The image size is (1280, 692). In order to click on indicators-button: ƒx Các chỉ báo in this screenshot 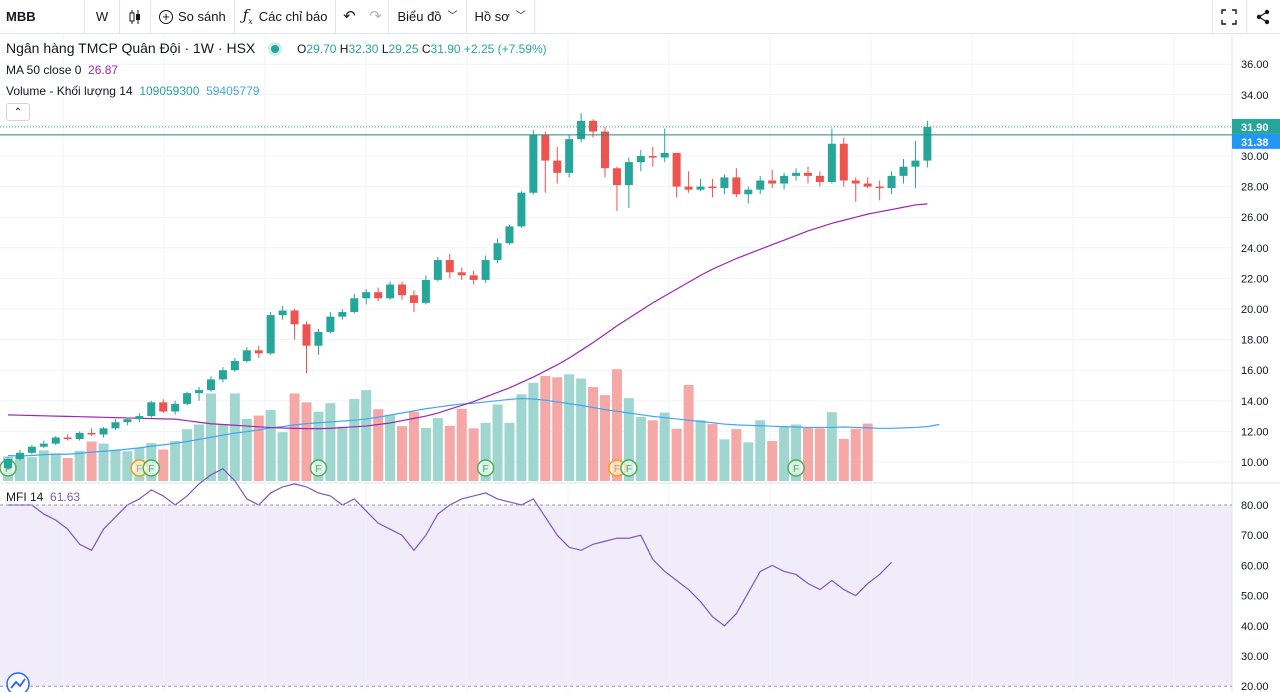, I will do `click(285, 17)`.